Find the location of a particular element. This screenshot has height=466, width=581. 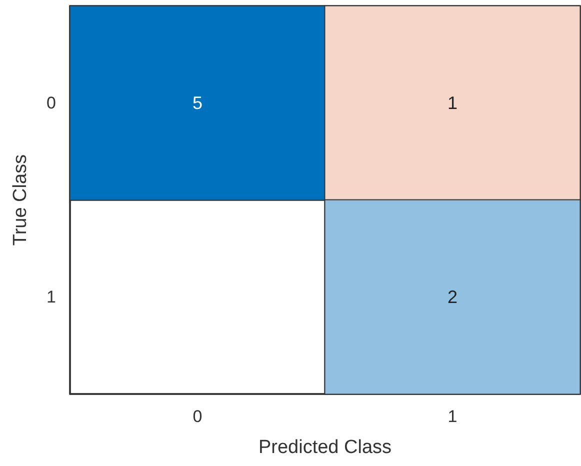

data-label: 2 is located at coordinates (452, 297).